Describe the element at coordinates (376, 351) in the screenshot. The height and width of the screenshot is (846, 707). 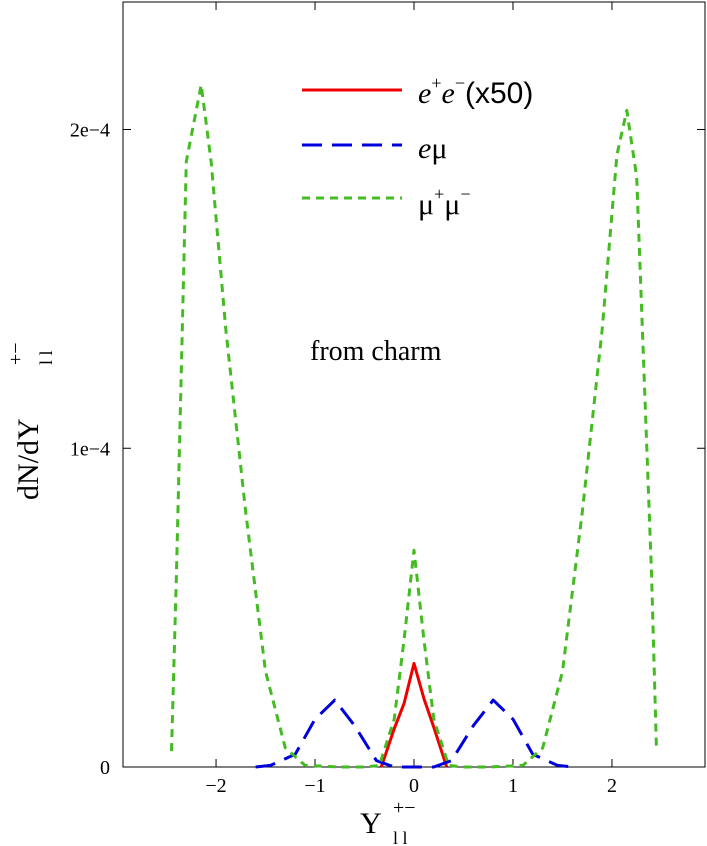
I see `annotation-from-charm: from charm` at that location.